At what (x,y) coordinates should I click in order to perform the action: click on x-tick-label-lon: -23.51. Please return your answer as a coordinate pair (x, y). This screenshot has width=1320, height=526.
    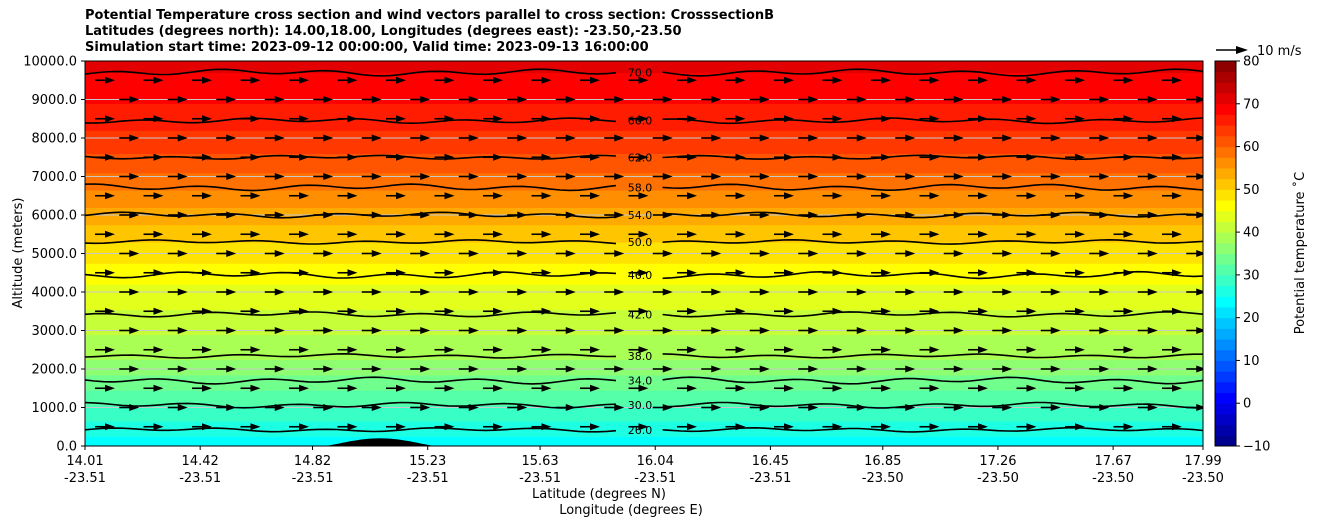
    Looking at the image, I should click on (85, 478).